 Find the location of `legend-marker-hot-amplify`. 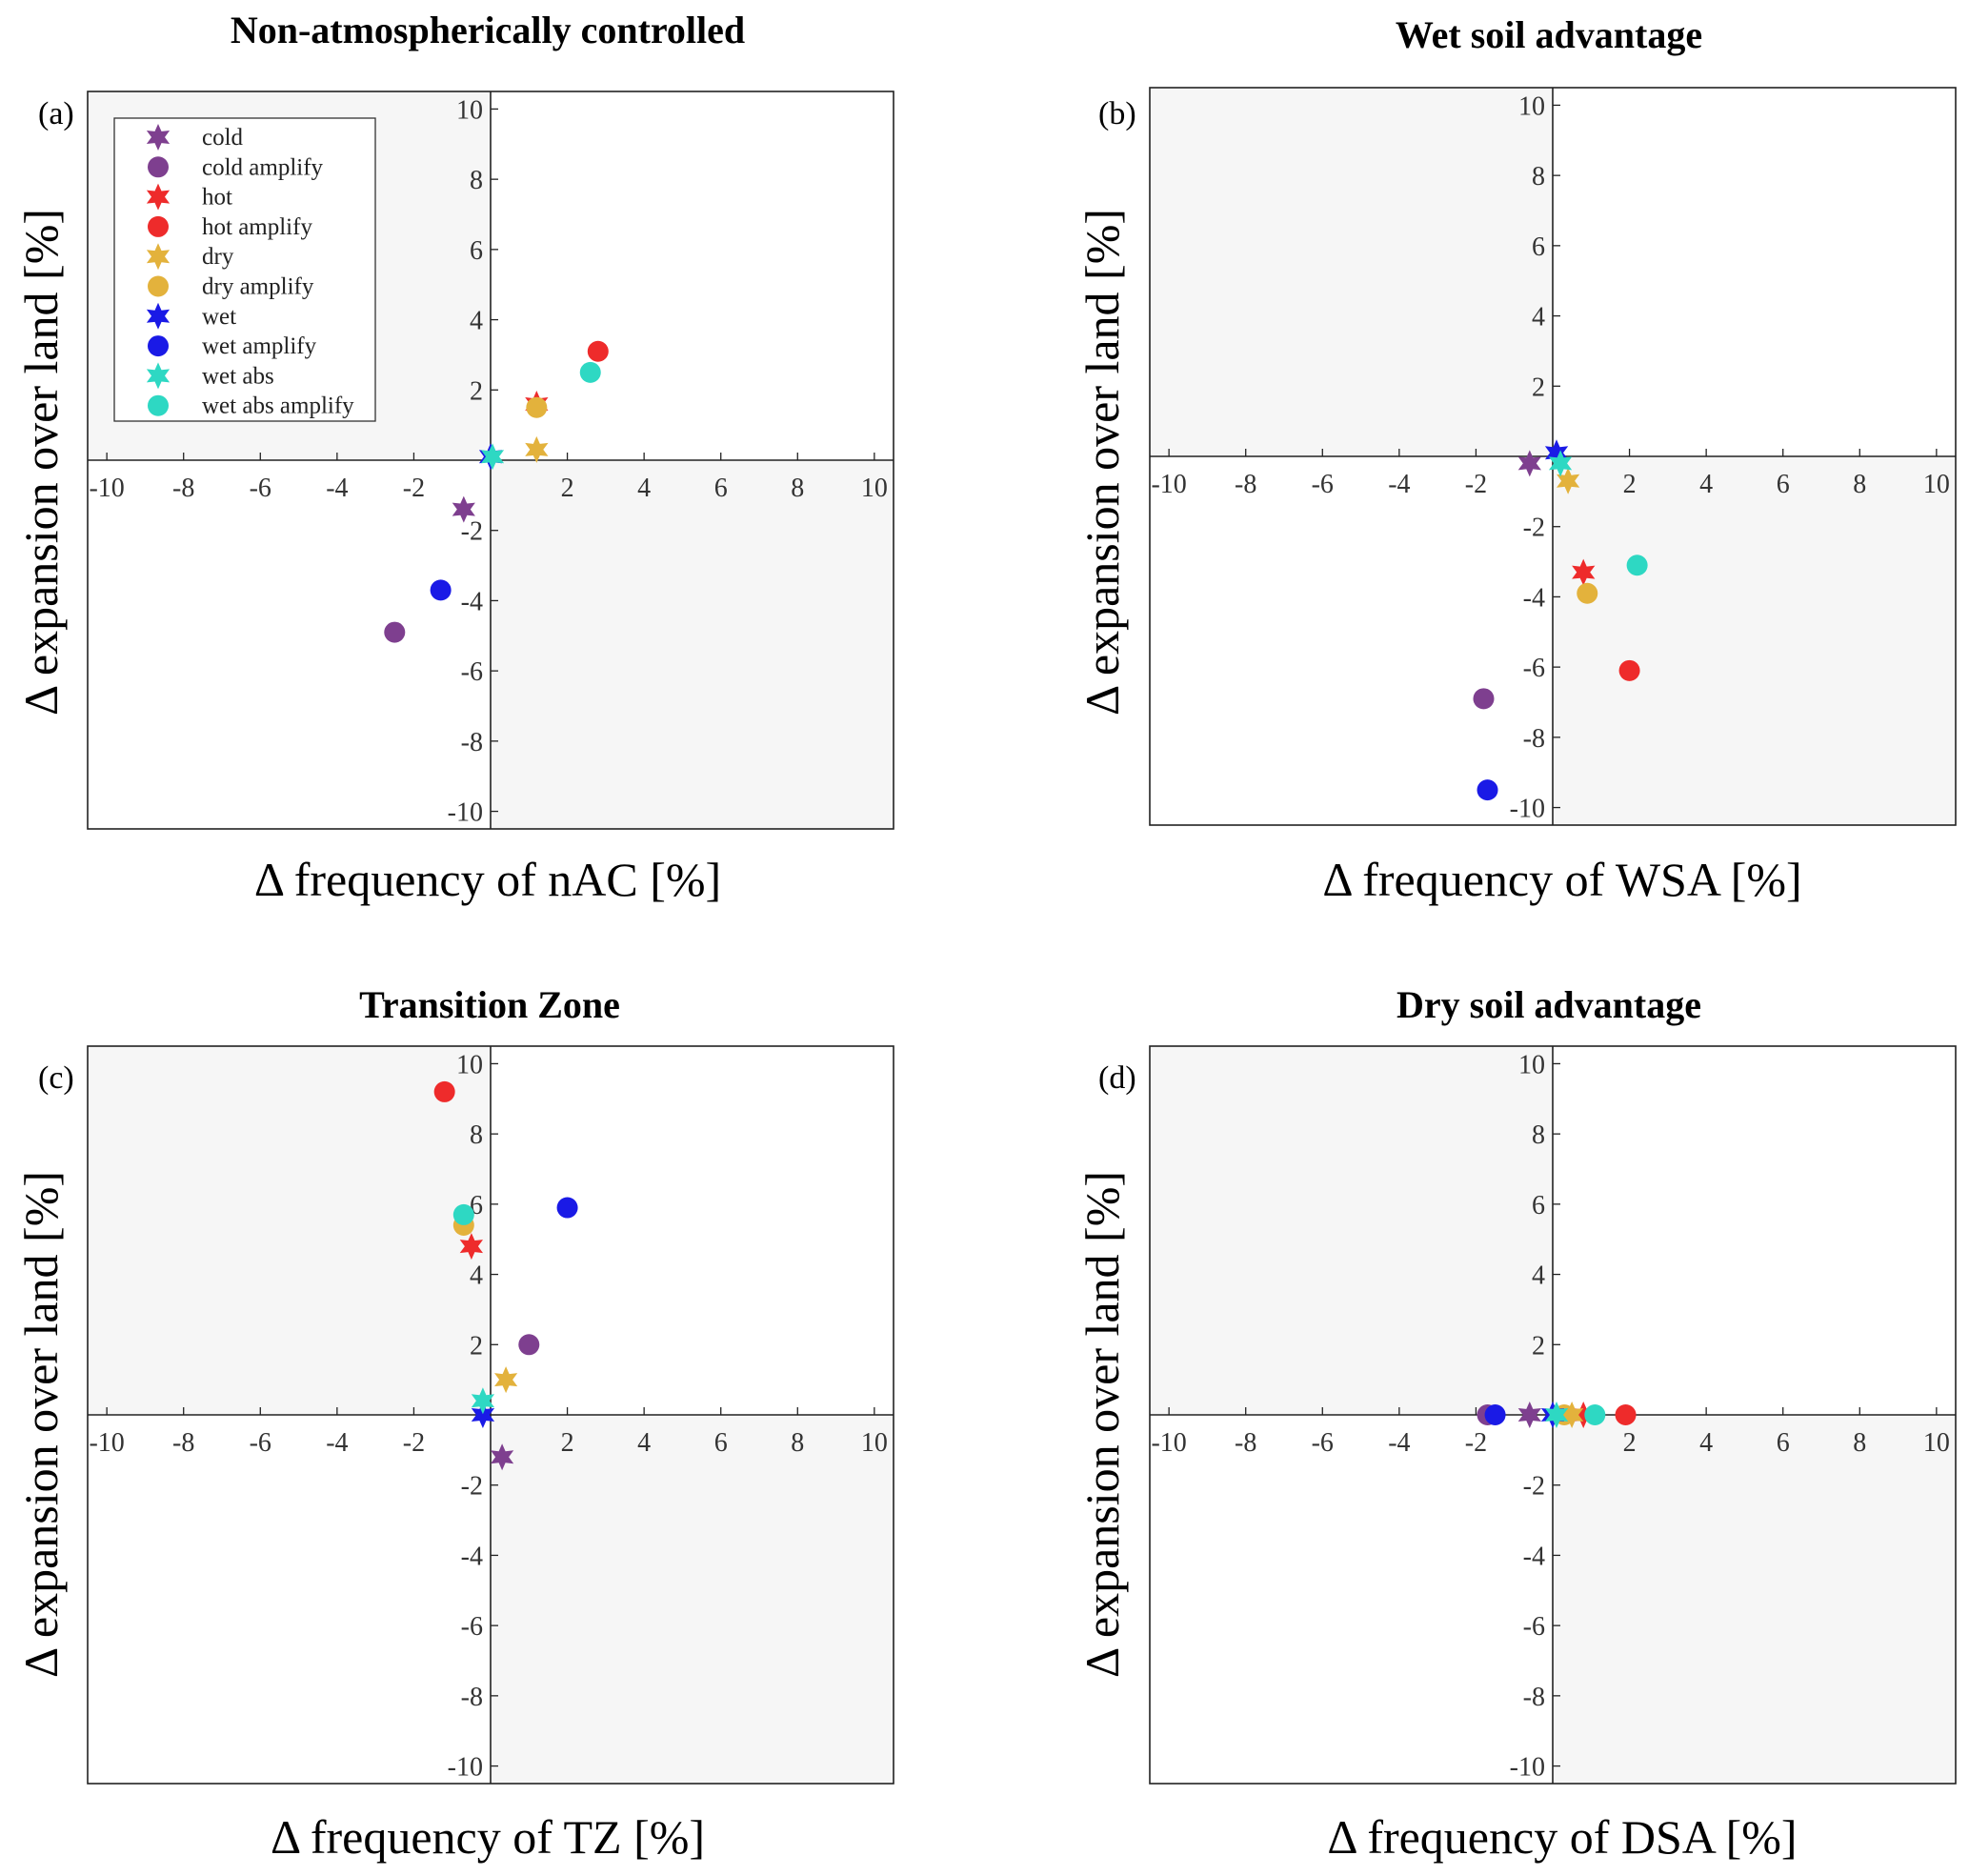

legend-marker-hot-amplify is located at coordinates (159, 226).